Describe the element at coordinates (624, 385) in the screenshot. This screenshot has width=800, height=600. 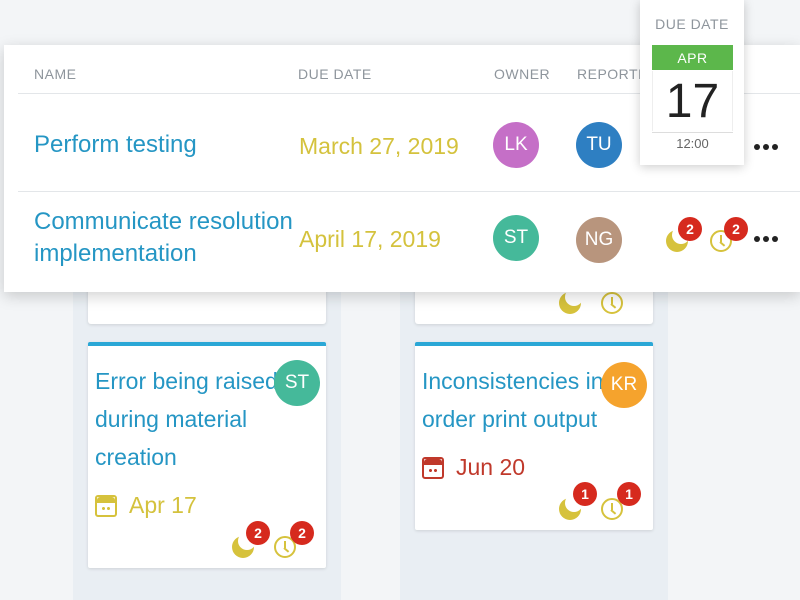
I see `assignee-avatar: KR` at that location.